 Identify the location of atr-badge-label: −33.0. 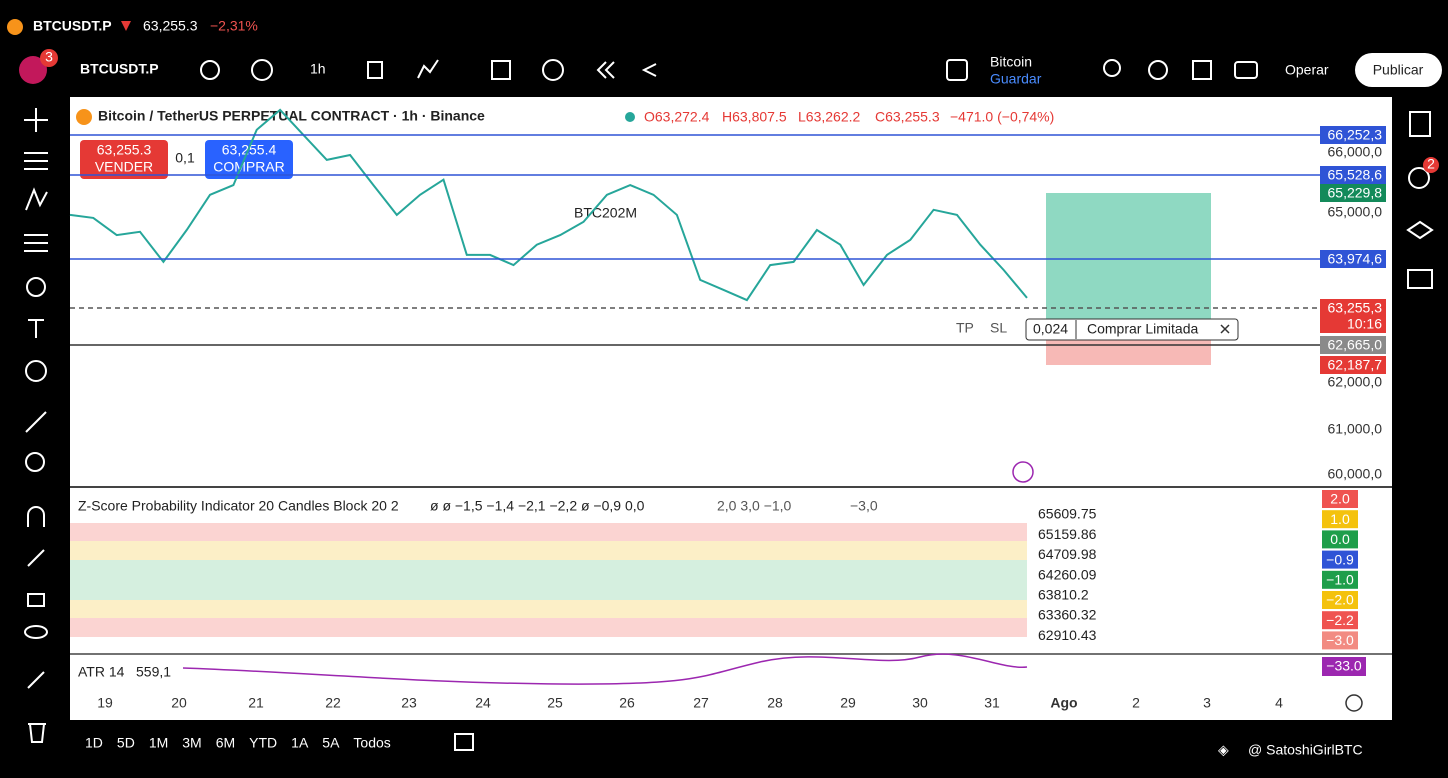
(1344, 666).